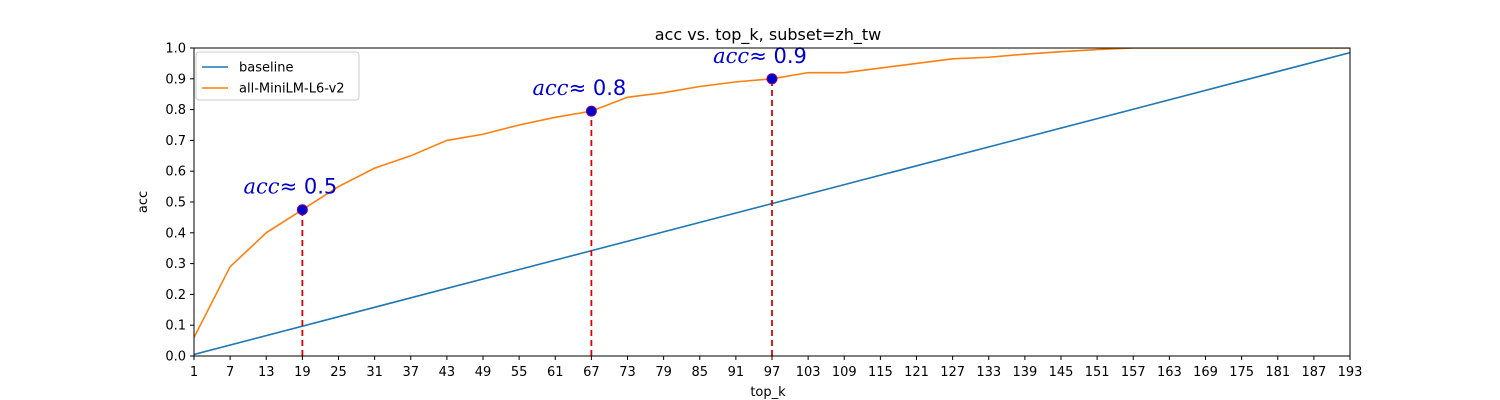 The width and height of the screenshot is (1500, 400). What do you see at coordinates (309, 187) in the screenshot?
I see `annotation-value: ≈ 0.5` at bounding box center [309, 187].